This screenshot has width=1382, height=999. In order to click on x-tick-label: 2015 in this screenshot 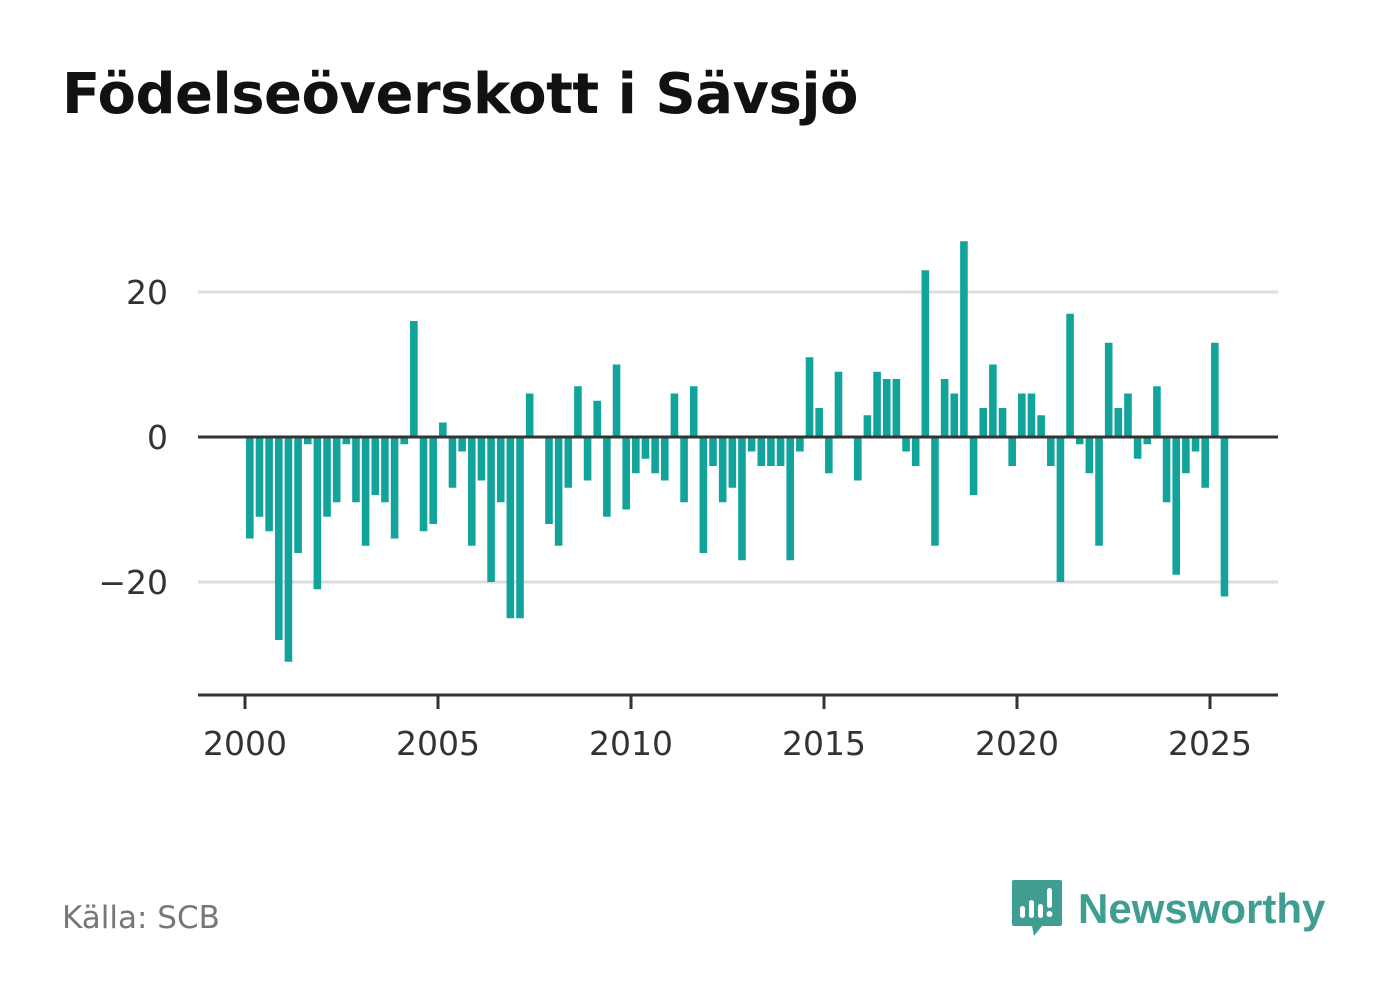, I will do `click(824, 743)`.